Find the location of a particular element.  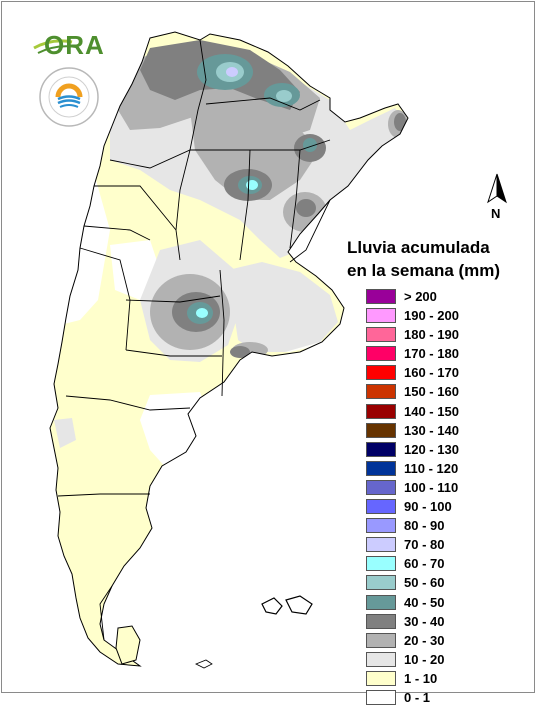

legend-item: 10 - 20 is located at coordinates (436, 659).